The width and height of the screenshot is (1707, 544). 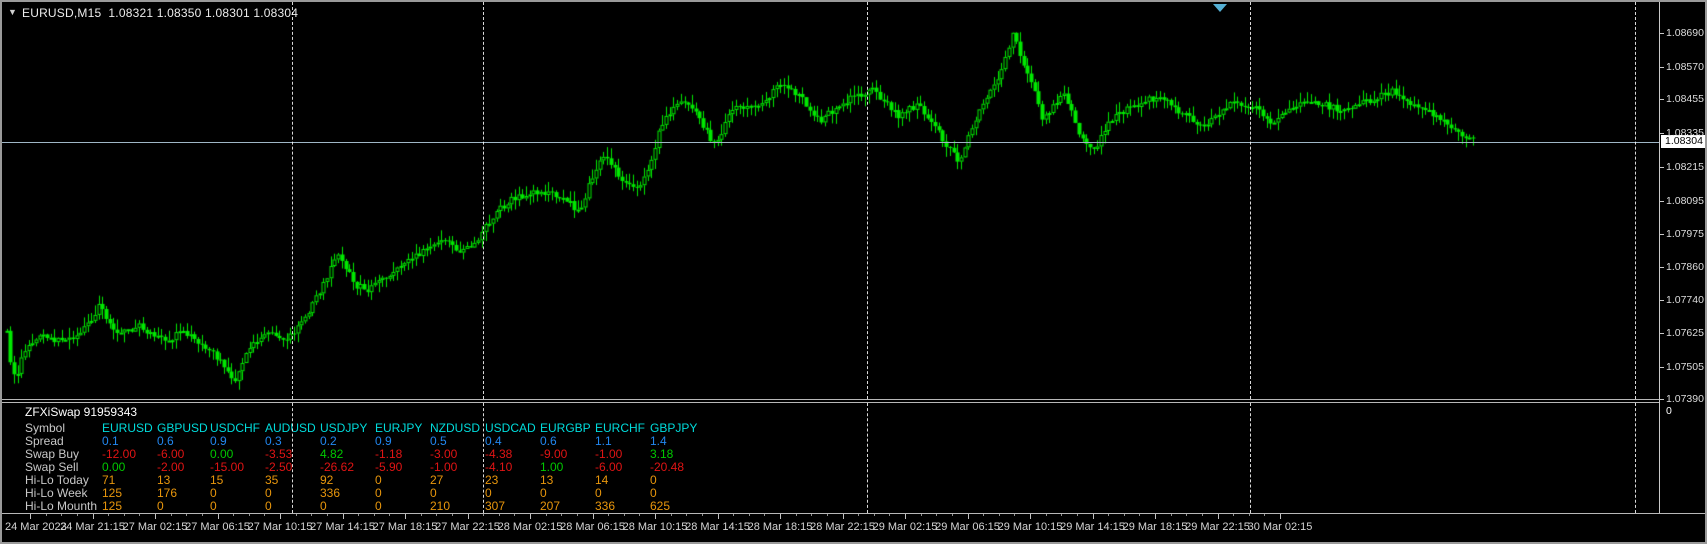 I want to click on chart-shift-marker-icon, so click(x=1220, y=8).